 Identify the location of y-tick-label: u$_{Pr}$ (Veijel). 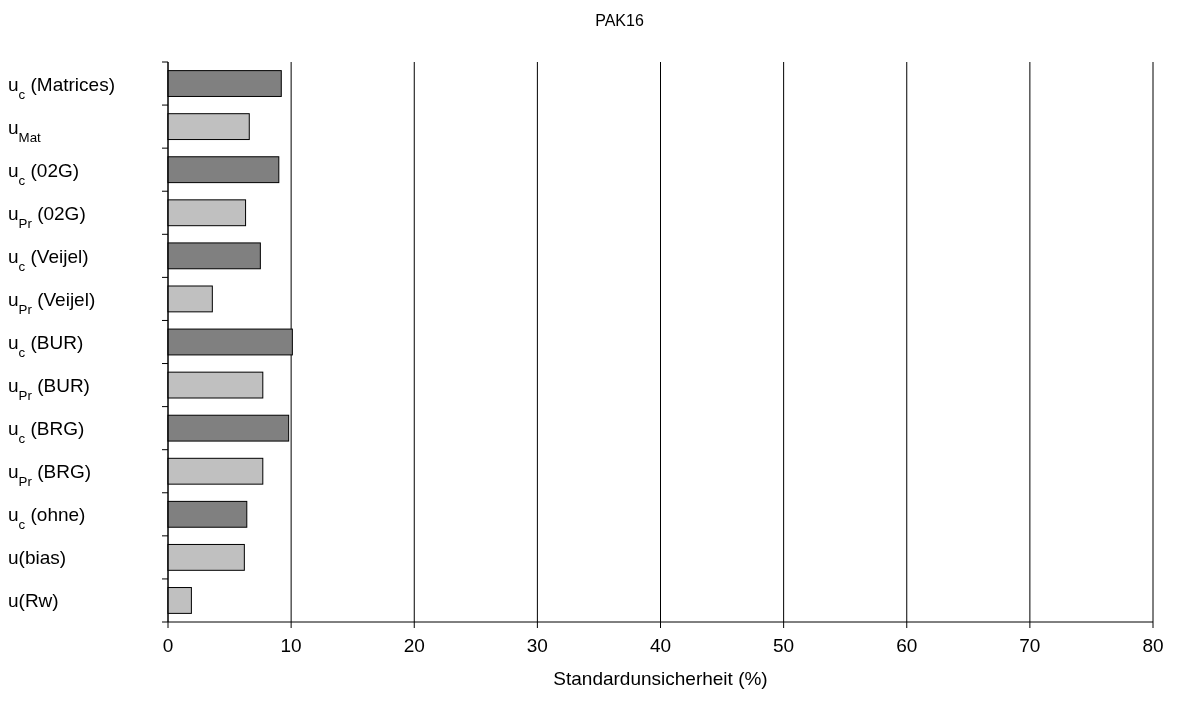
(52, 302).